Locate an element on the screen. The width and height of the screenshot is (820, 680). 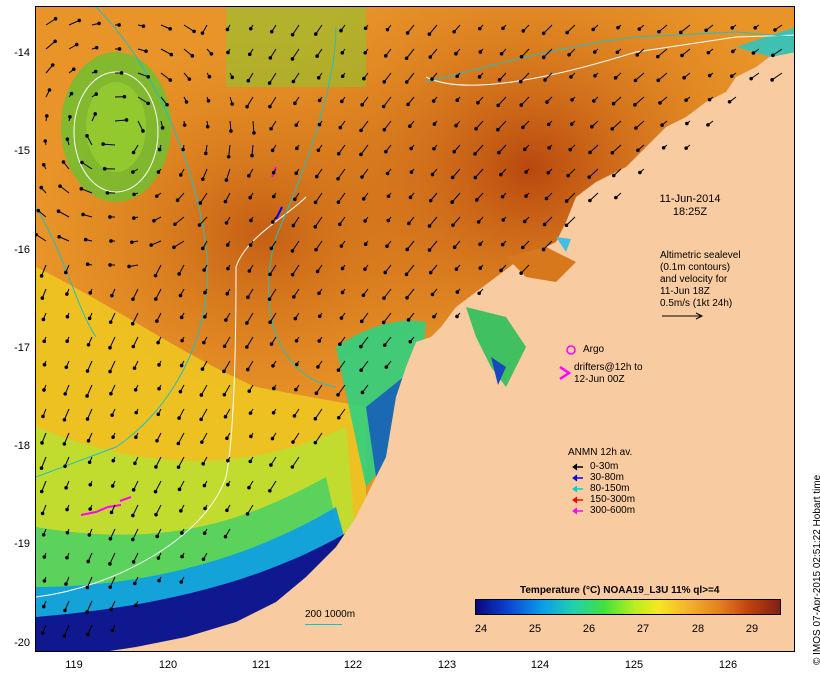
sealevel-contour is located at coordinates (116, 132).